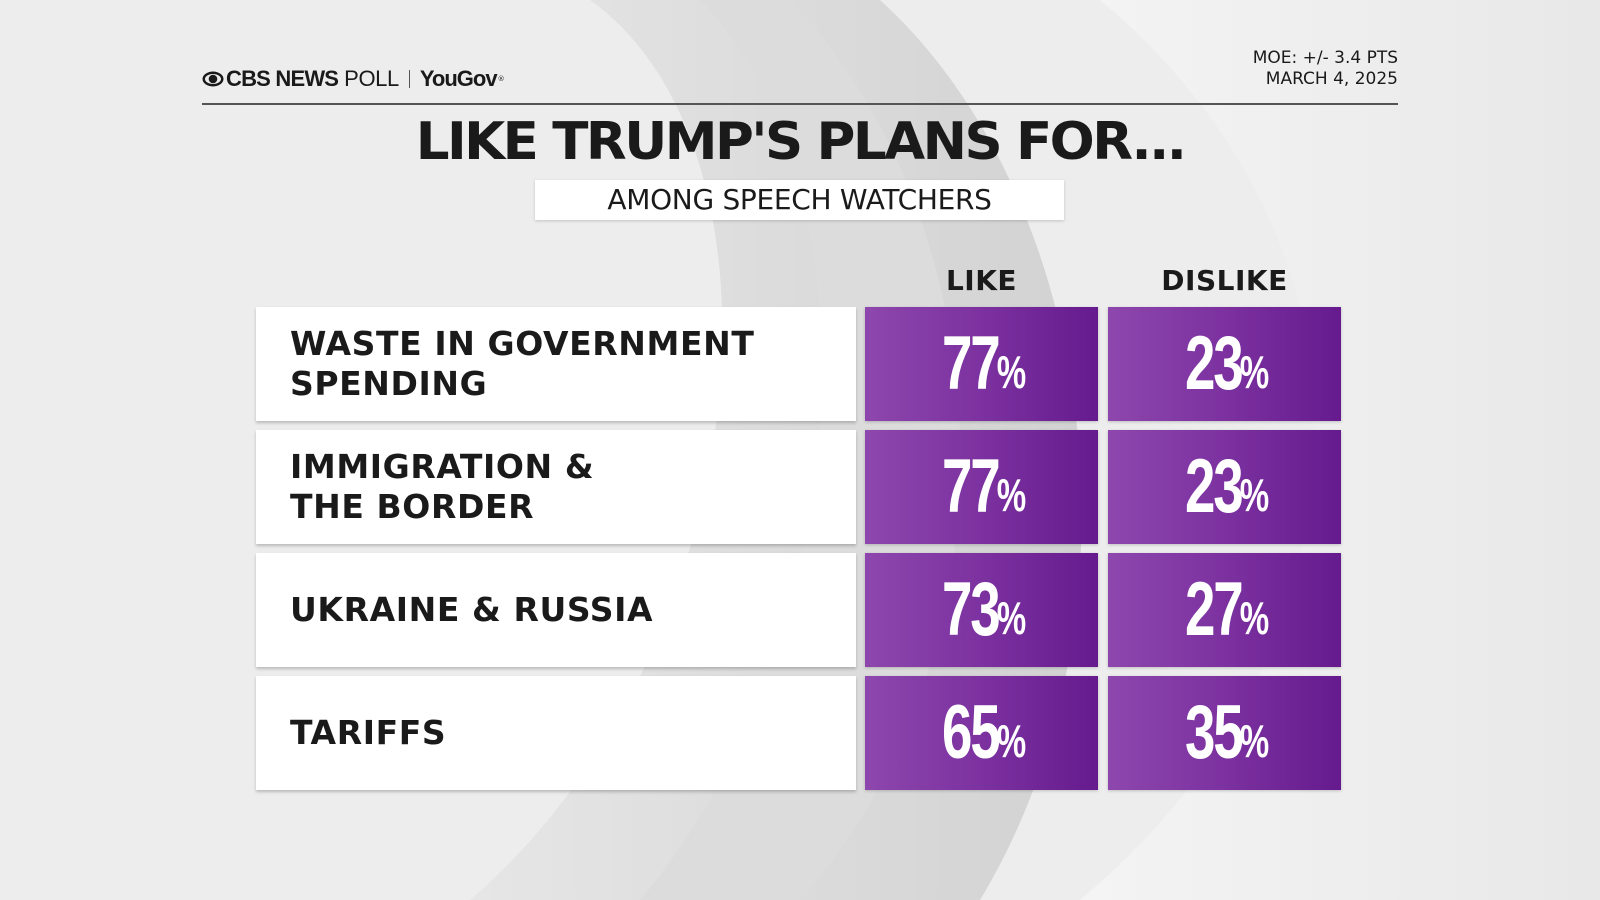 The image size is (1600, 900). I want to click on row-label-text: IMMIGRATION & THE BORDER, so click(442, 486).